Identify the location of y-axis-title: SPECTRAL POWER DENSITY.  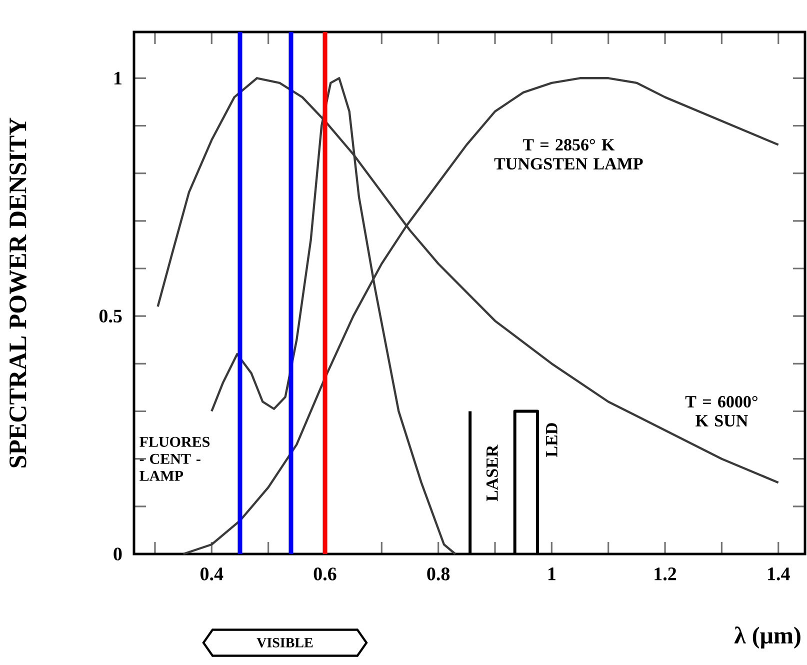
(18, 293).